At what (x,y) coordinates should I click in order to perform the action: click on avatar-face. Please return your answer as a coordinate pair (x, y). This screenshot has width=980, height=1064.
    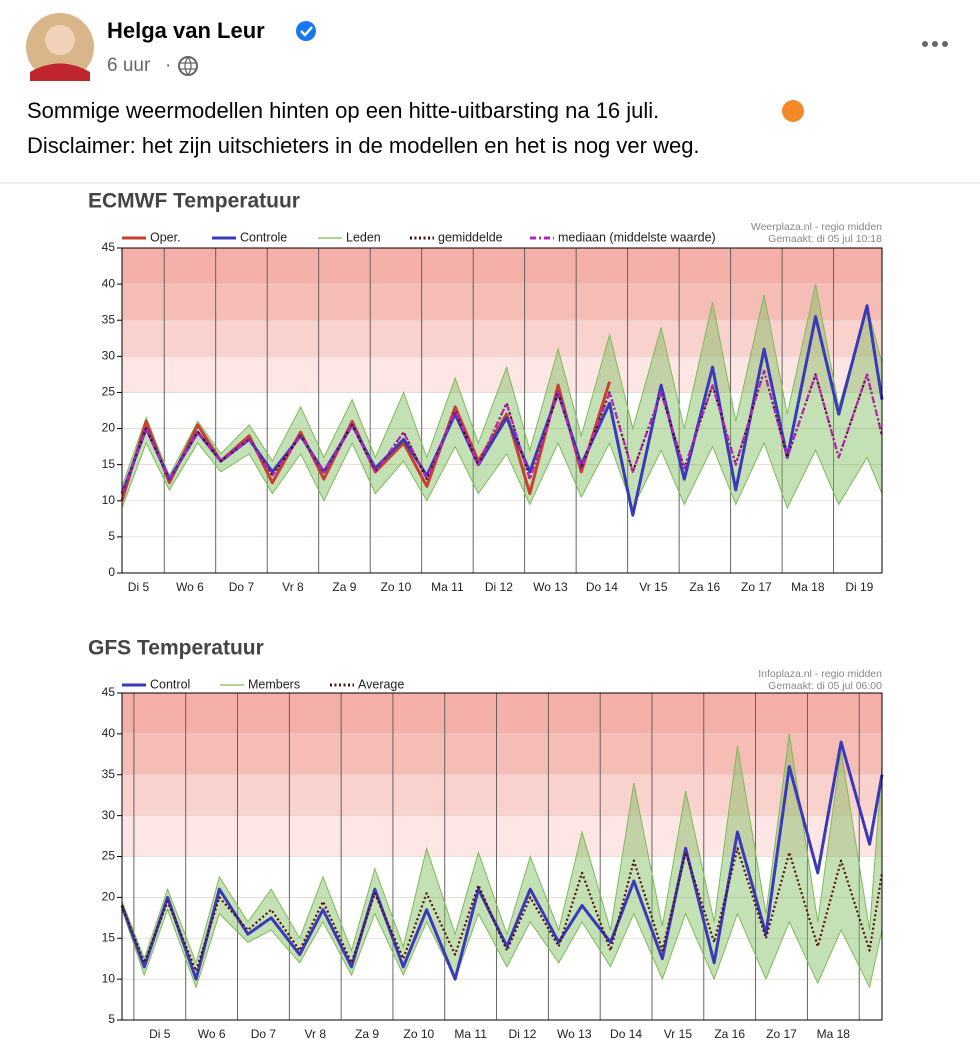
    Looking at the image, I should click on (60, 40).